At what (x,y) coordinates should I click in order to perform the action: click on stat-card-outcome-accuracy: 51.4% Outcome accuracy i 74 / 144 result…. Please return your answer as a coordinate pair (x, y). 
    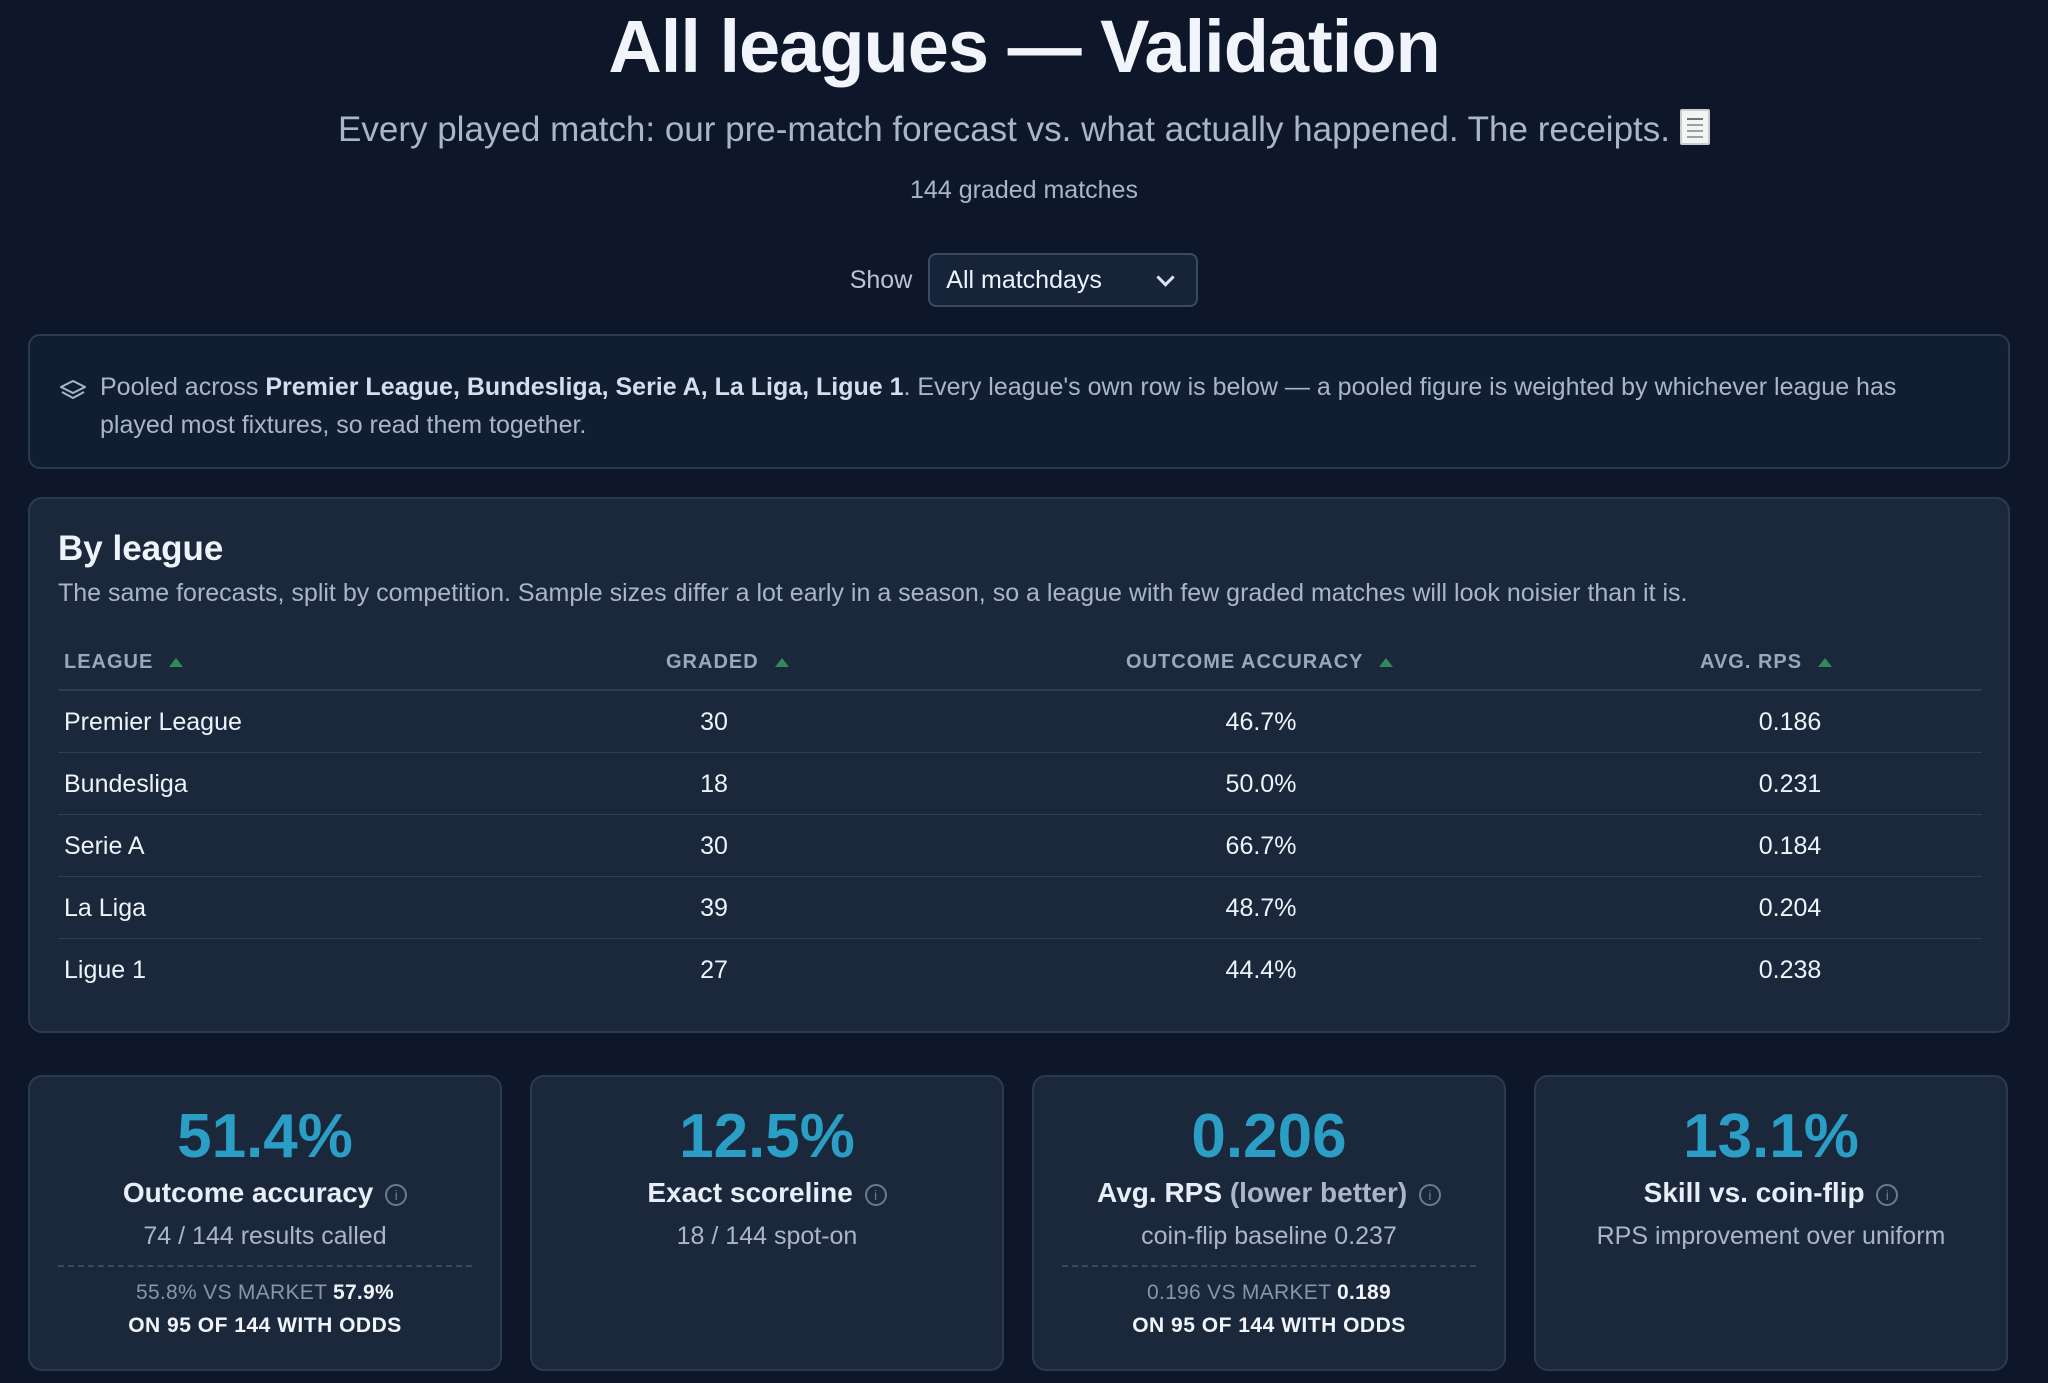
    Looking at the image, I should click on (265, 1223).